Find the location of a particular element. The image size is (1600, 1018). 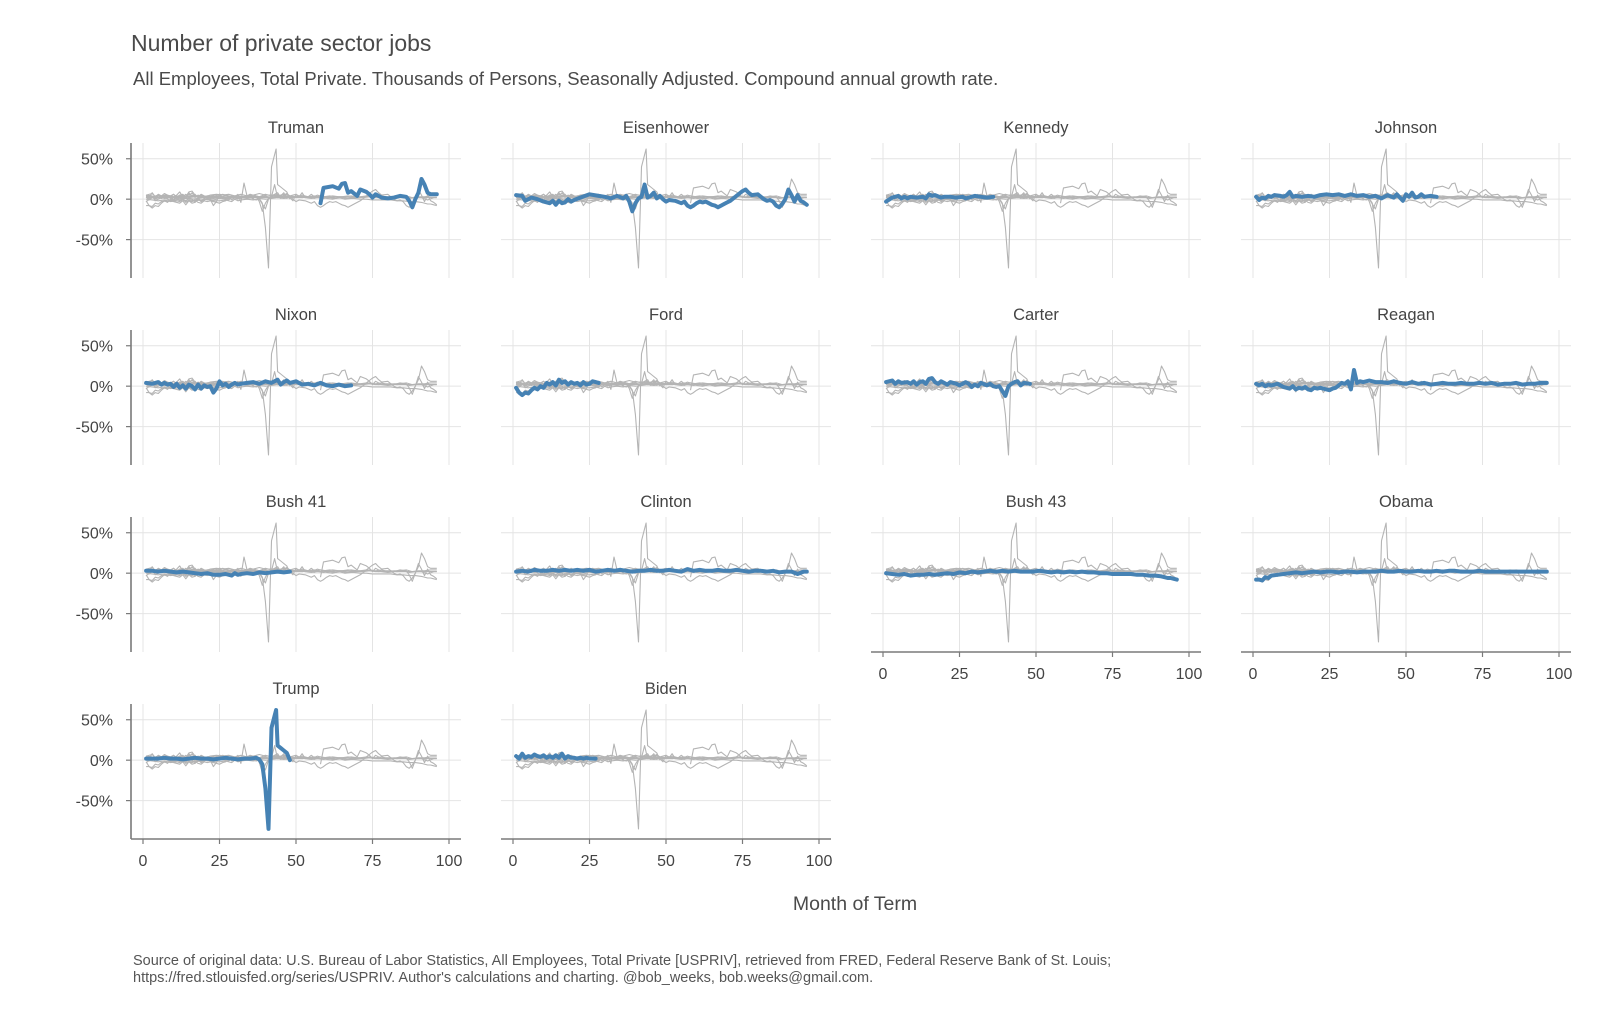

facet-label: Johnson is located at coordinates (1406, 128).